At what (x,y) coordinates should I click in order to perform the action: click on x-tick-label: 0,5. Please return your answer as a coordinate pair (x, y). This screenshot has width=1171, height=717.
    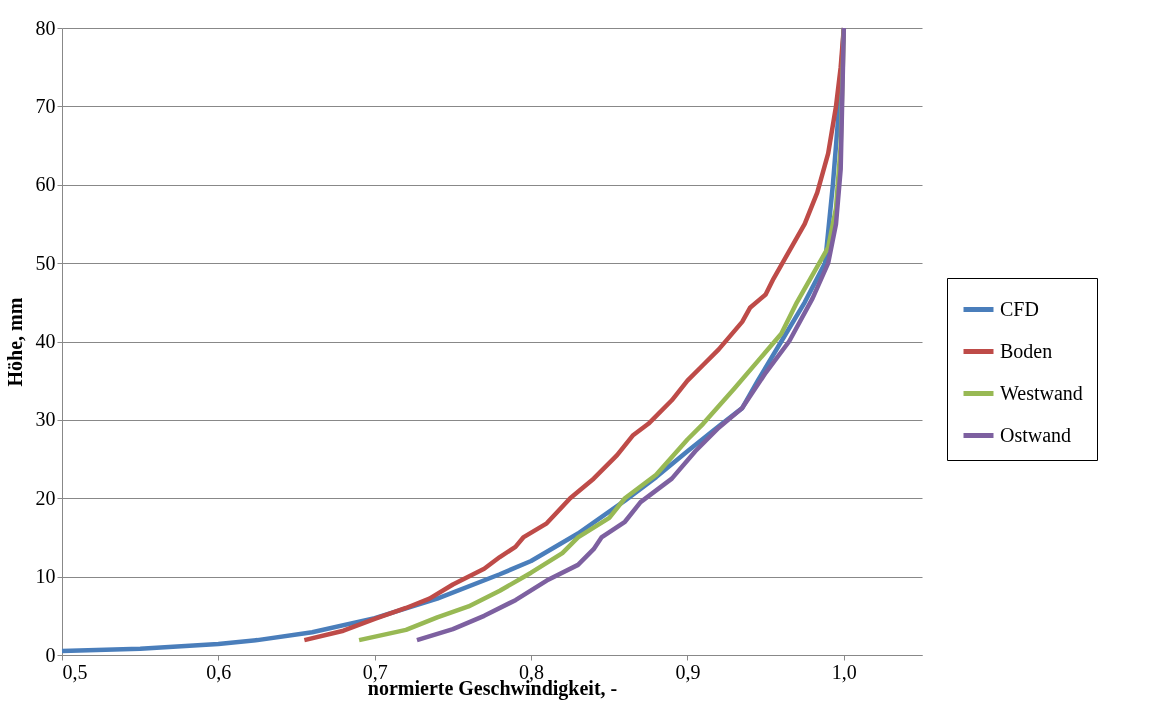
    Looking at the image, I should click on (75, 671).